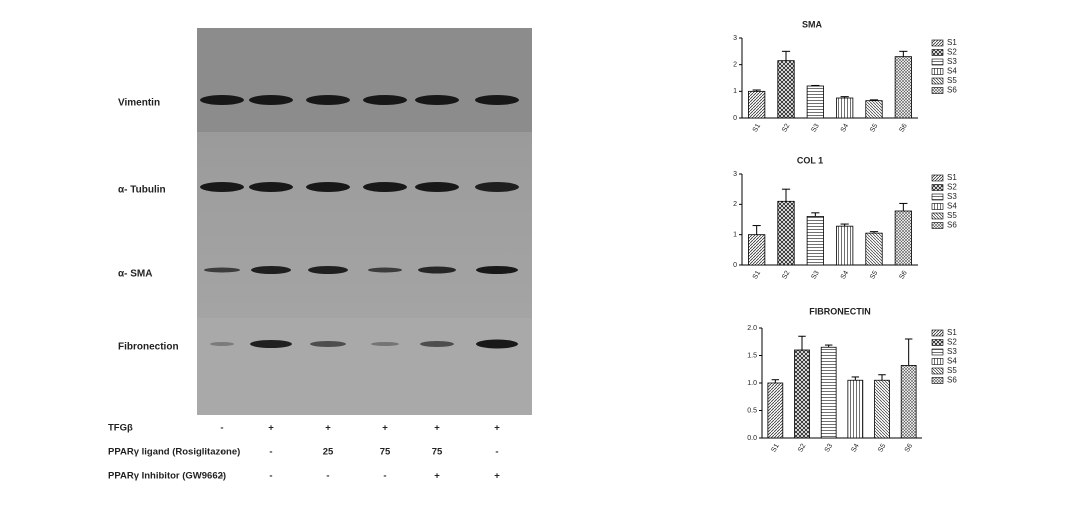 The height and width of the screenshot is (508, 1069). I want to click on y-tick-label: 1.5, so click(752, 355).